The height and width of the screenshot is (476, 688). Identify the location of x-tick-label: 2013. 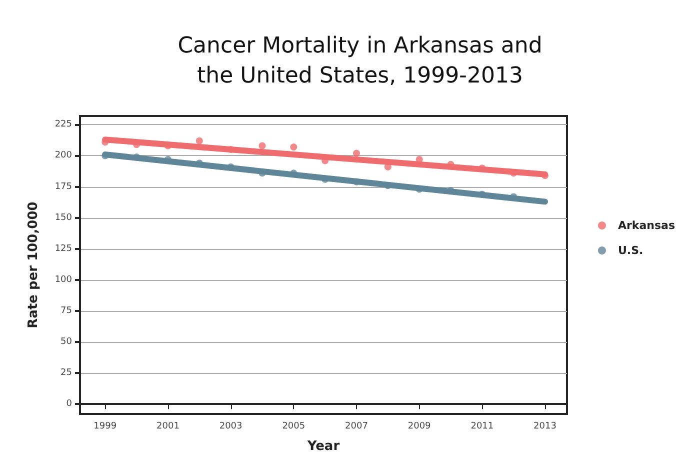
(545, 427).